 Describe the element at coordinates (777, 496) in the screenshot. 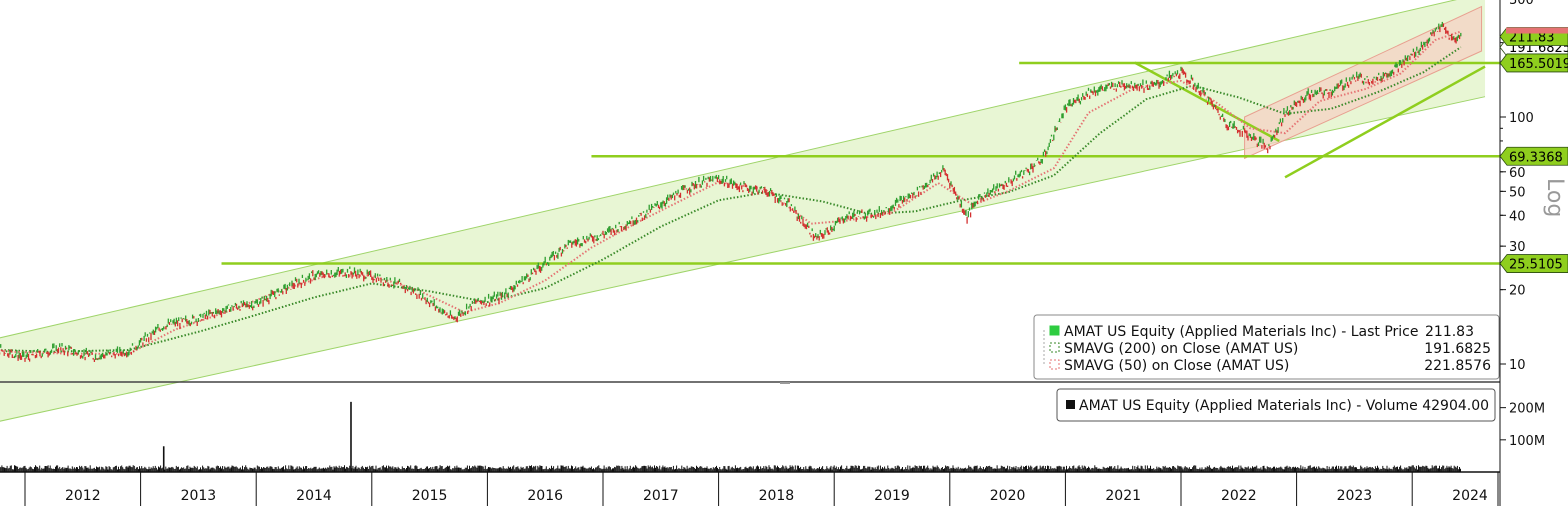

I see `year-label: 2018` at that location.